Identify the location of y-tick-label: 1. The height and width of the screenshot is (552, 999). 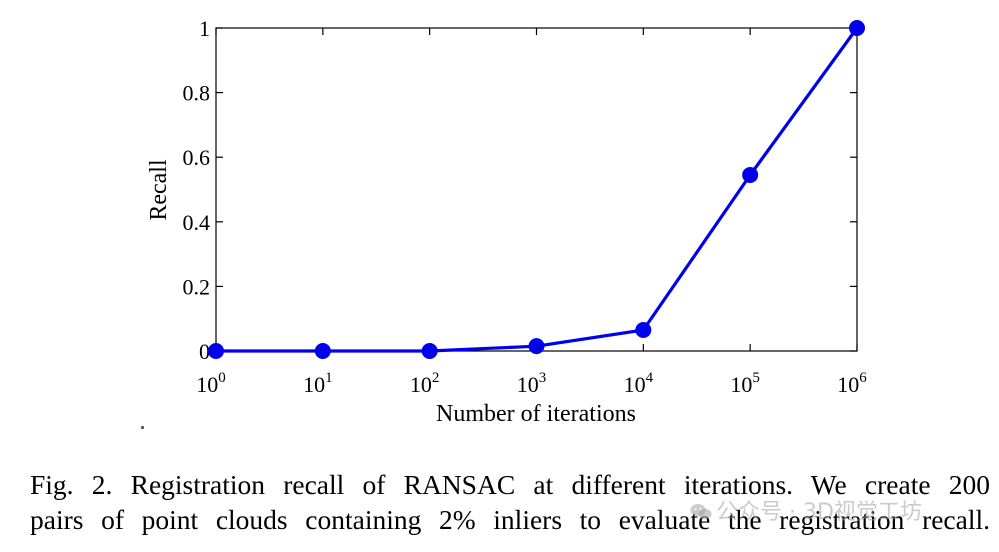
(204, 28).